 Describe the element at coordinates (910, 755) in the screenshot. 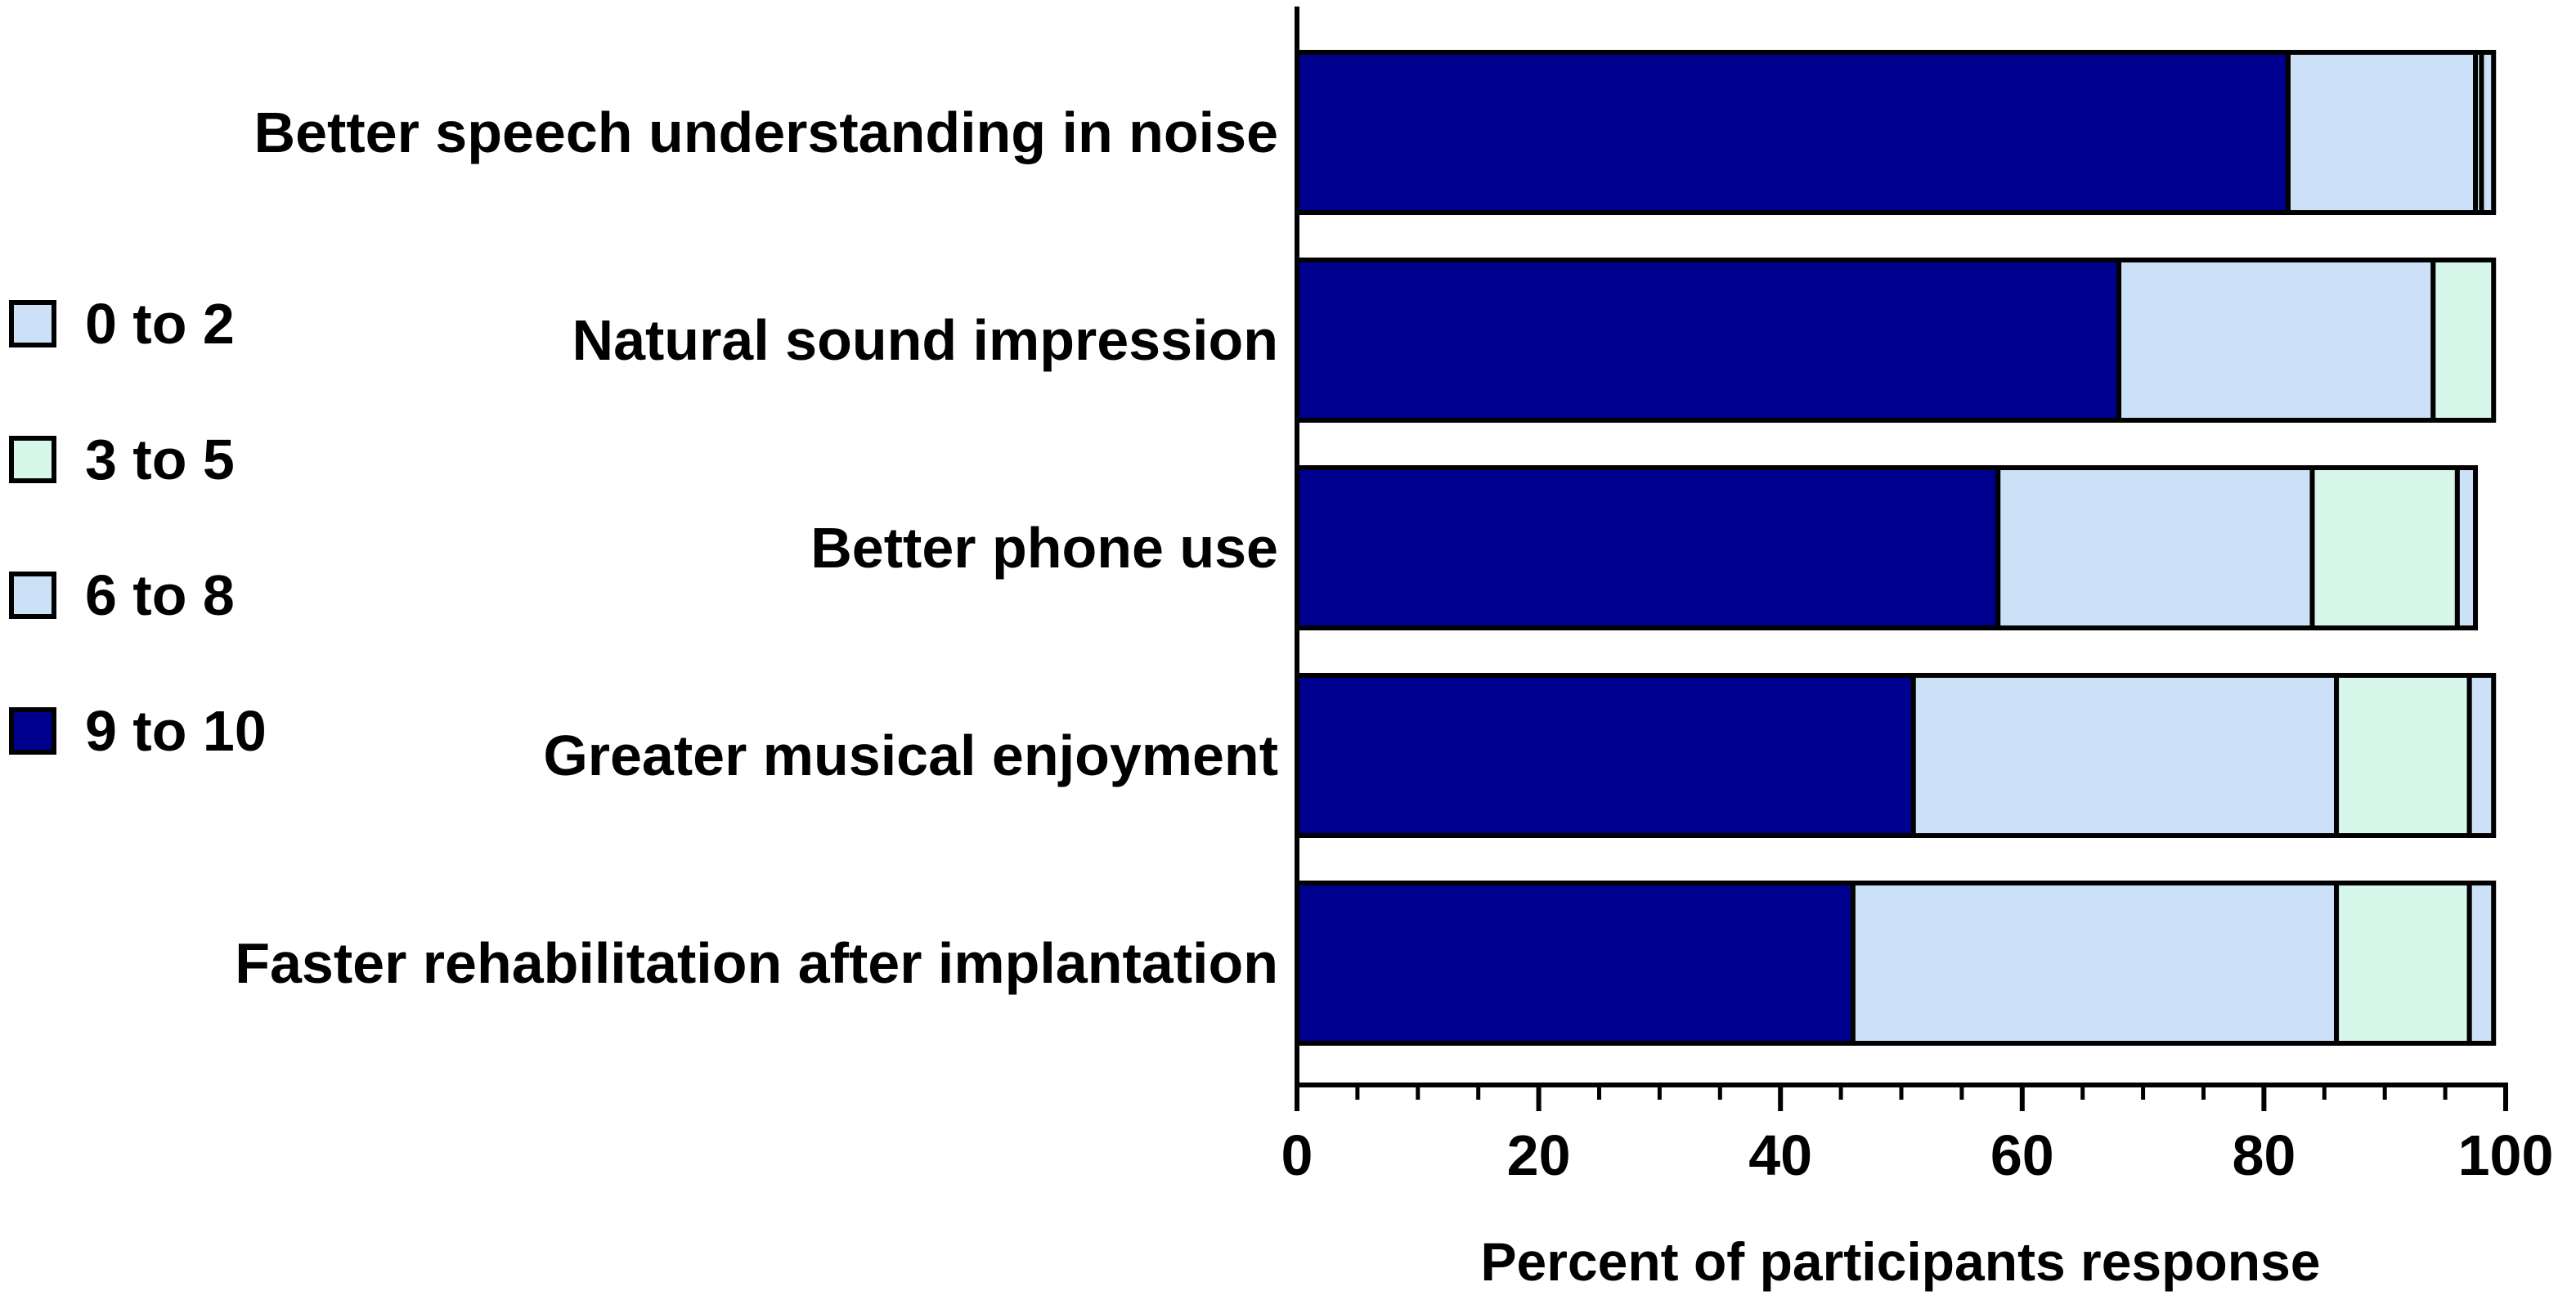

I see `category-label: Greater musical enjoyment` at that location.